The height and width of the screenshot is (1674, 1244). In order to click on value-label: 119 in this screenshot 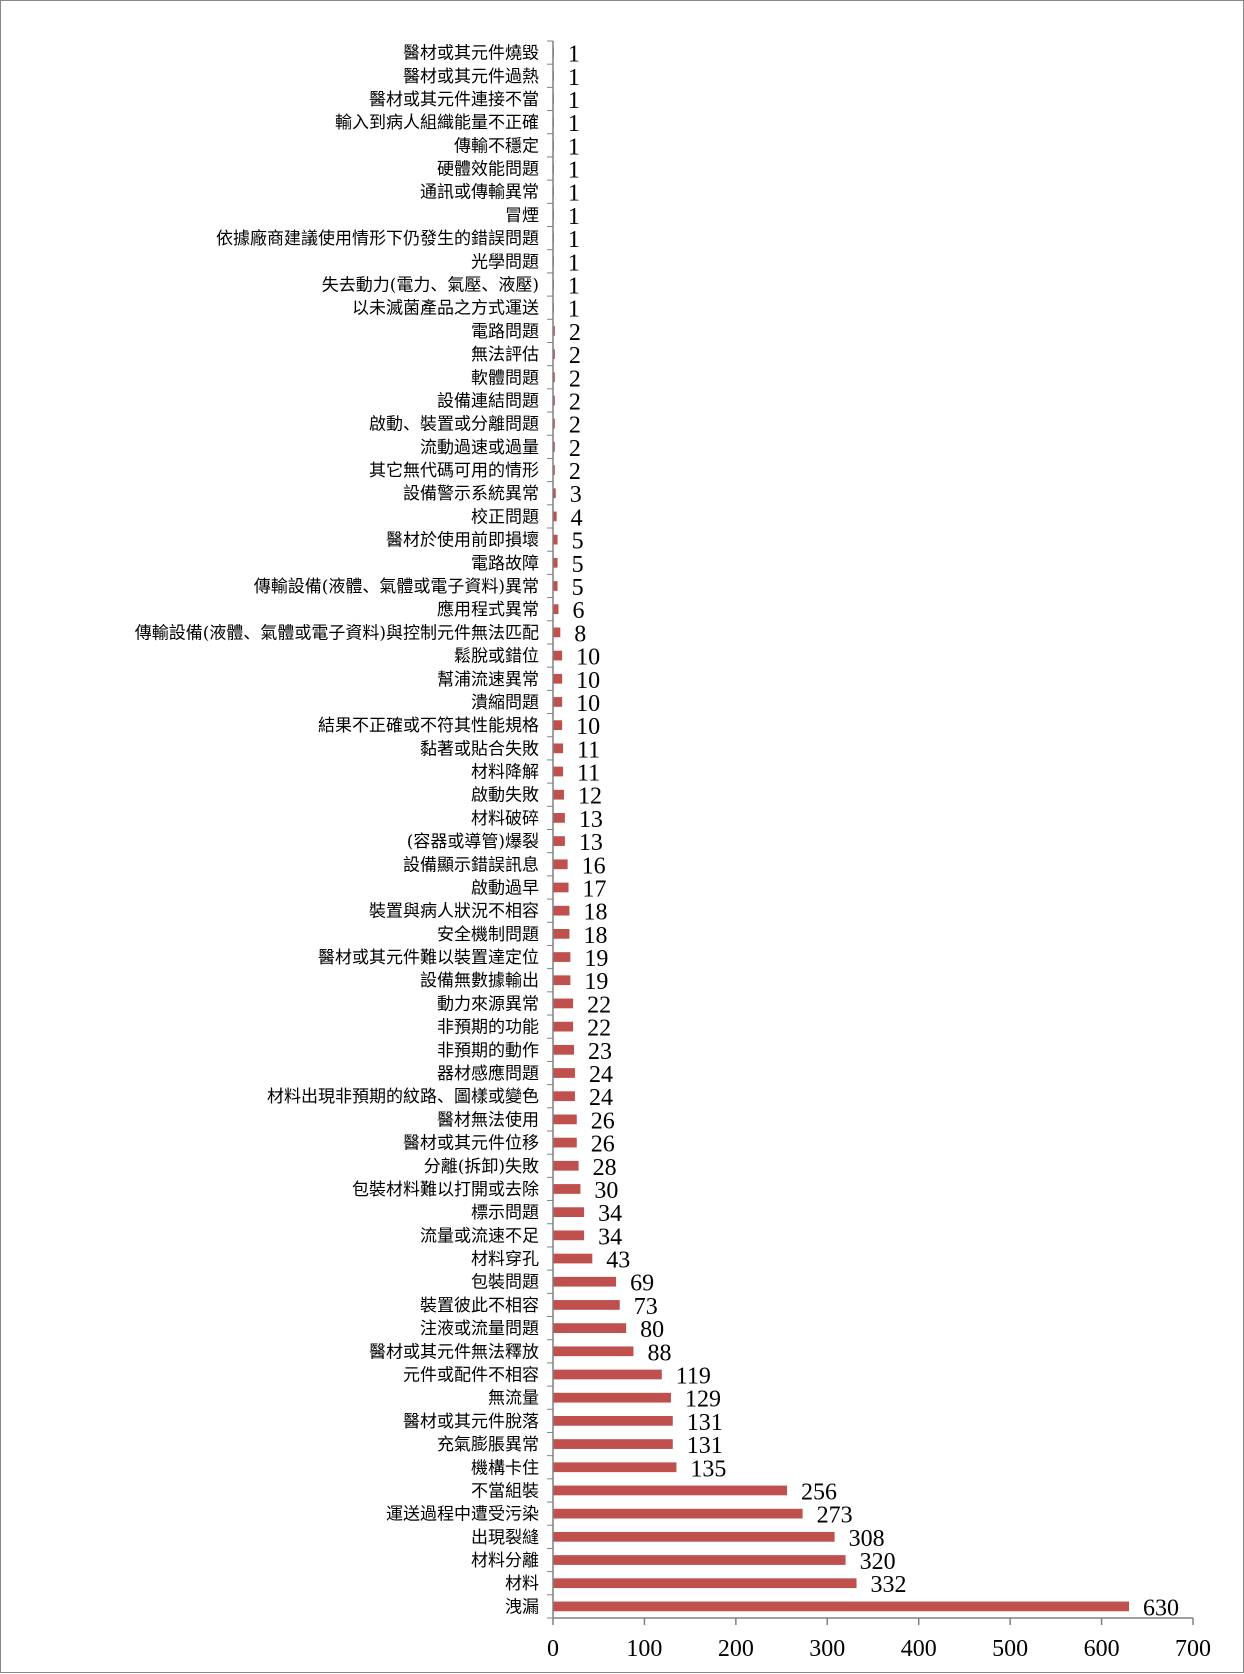, I will do `click(693, 1376)`.